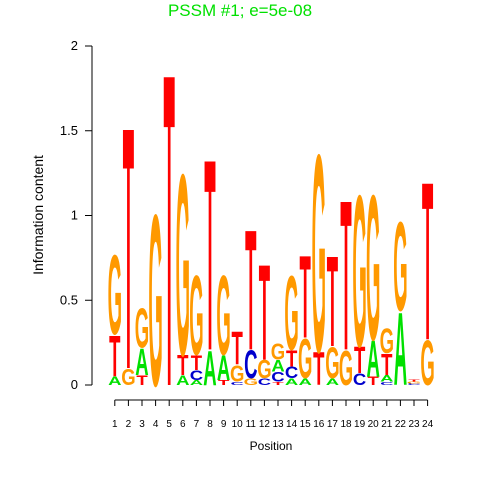 The height and width of the screenshot is (480, 480). I want to click on logo-column: GCT, so click(251, 290).